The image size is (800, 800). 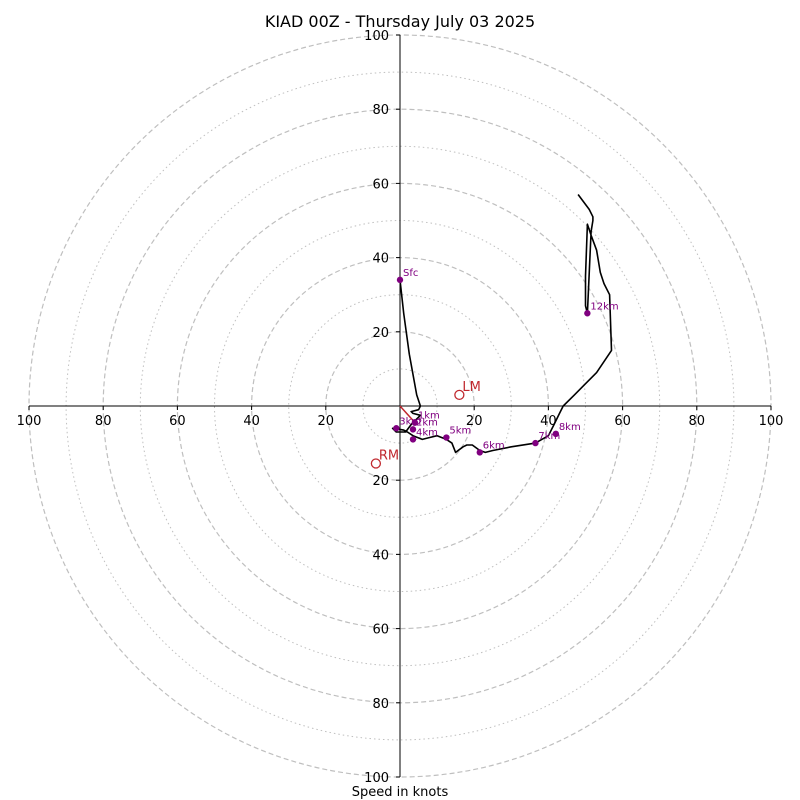 I want to click on tick-label-right: 100, so click(x=771, y=421).